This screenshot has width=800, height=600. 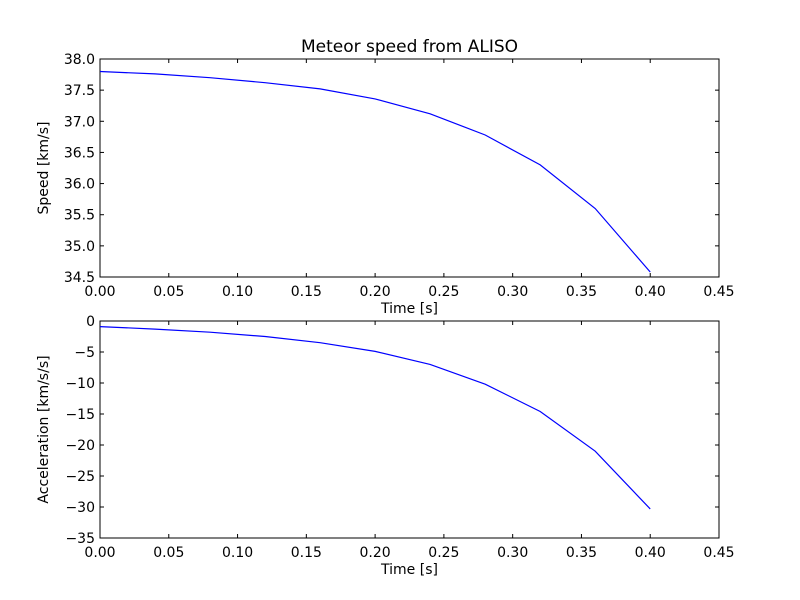 What do you see at coordinates (306, 292) in the screenshot?
I see `speed-xtick-label: 0.15` at bounding box center [306, 292].